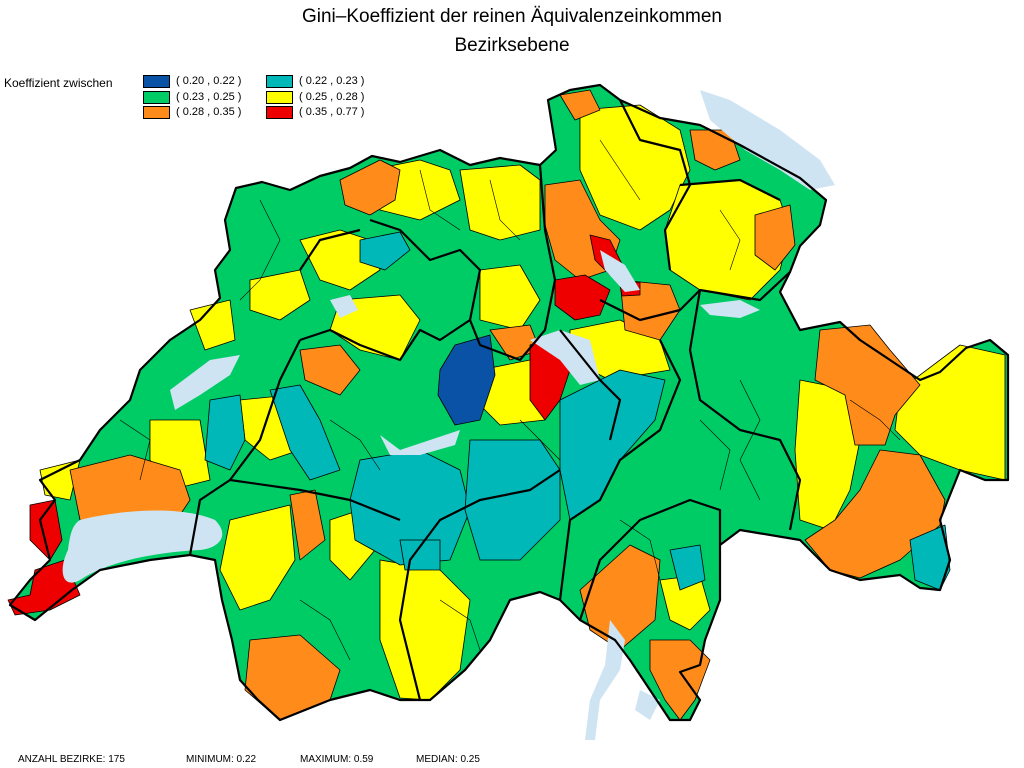 Image resolution: width=1024 pixels, height=768 pixels. What do you see at coordinates (332, 97) in the screenshot?
I see `legend-text: ( 0.25 , 0.28 )` at bounding box center [332, 97].